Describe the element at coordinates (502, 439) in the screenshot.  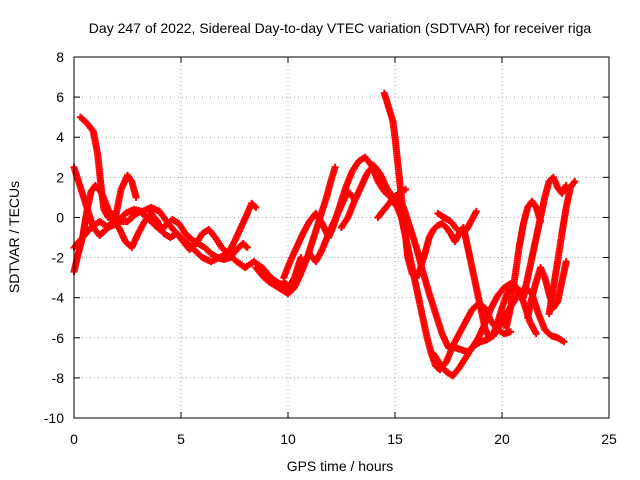
I see `x-tick-label: 20` at that location.